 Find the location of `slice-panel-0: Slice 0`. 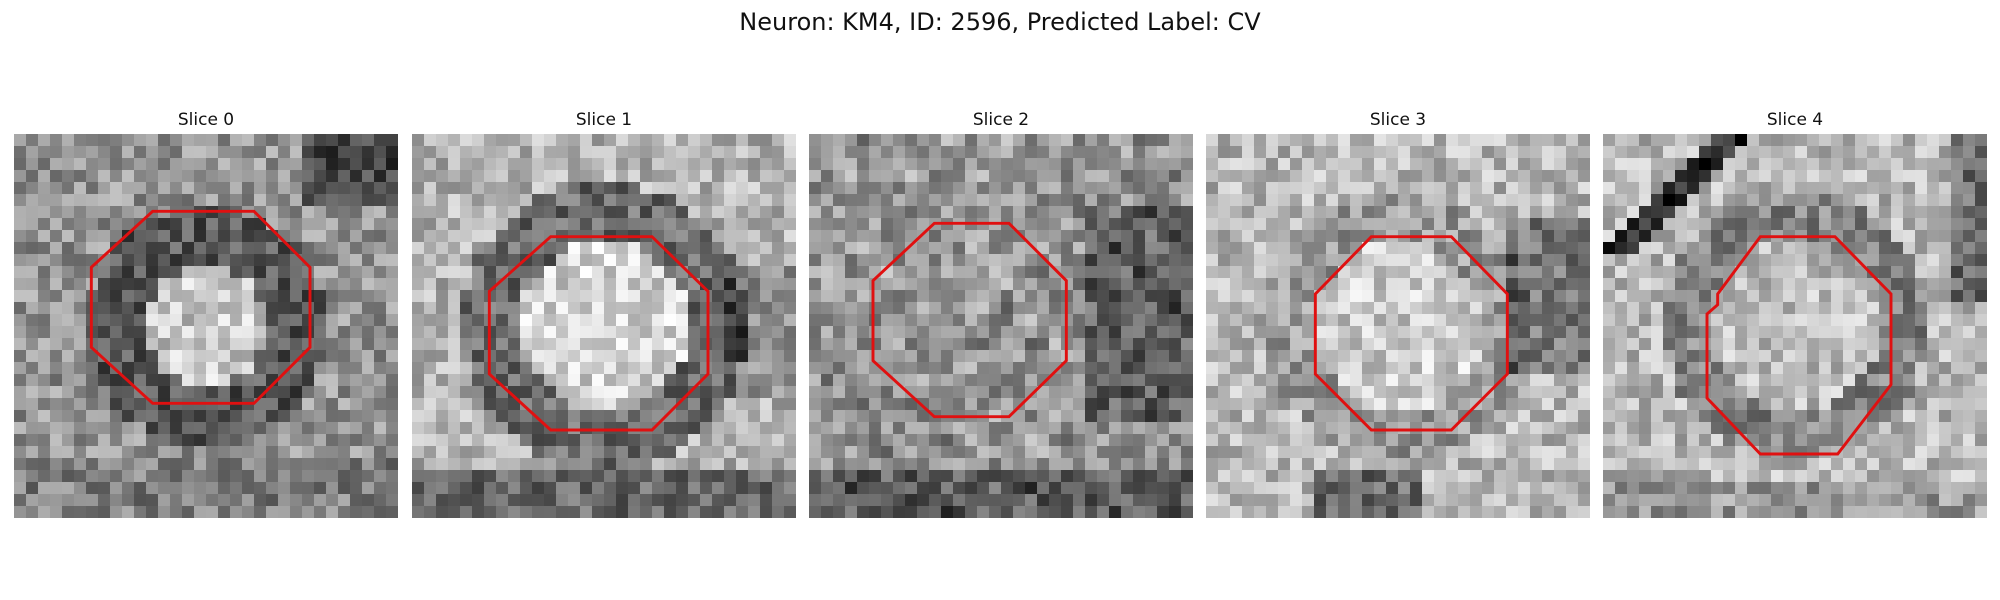

slice-panel-0: Slice 0 is located at coordinates (206, 314).